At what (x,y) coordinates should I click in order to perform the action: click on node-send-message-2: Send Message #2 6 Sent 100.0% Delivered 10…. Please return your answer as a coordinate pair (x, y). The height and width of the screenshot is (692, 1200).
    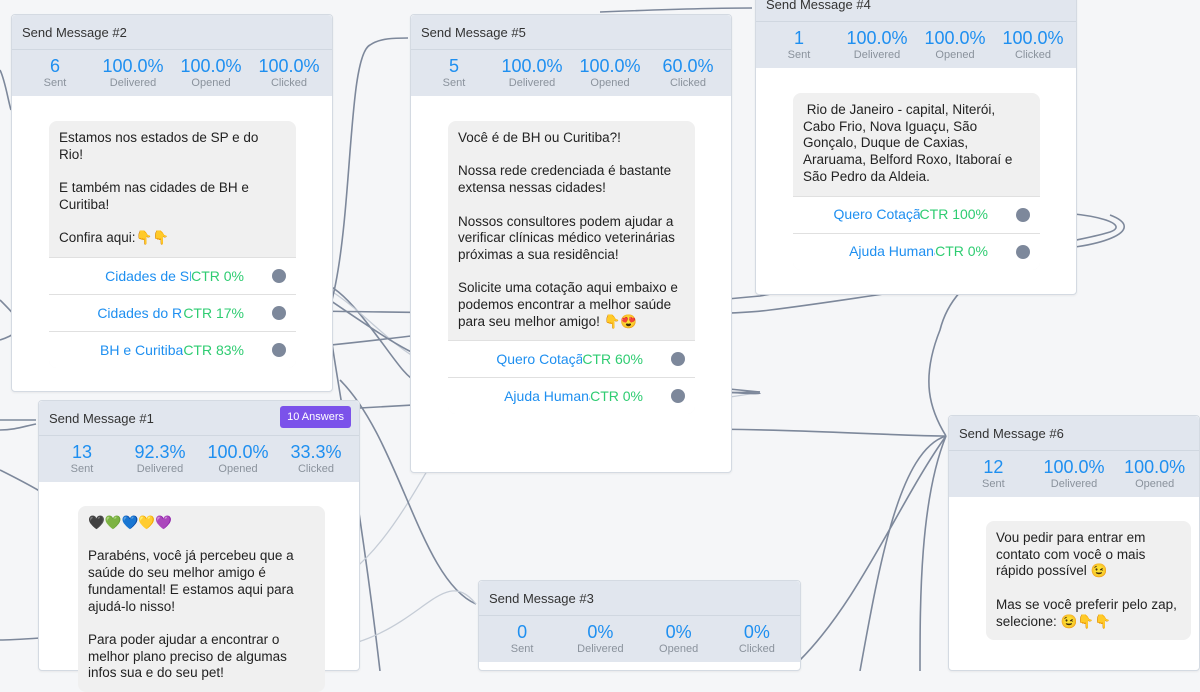
    Looking at the image, I should click on (172, 203).